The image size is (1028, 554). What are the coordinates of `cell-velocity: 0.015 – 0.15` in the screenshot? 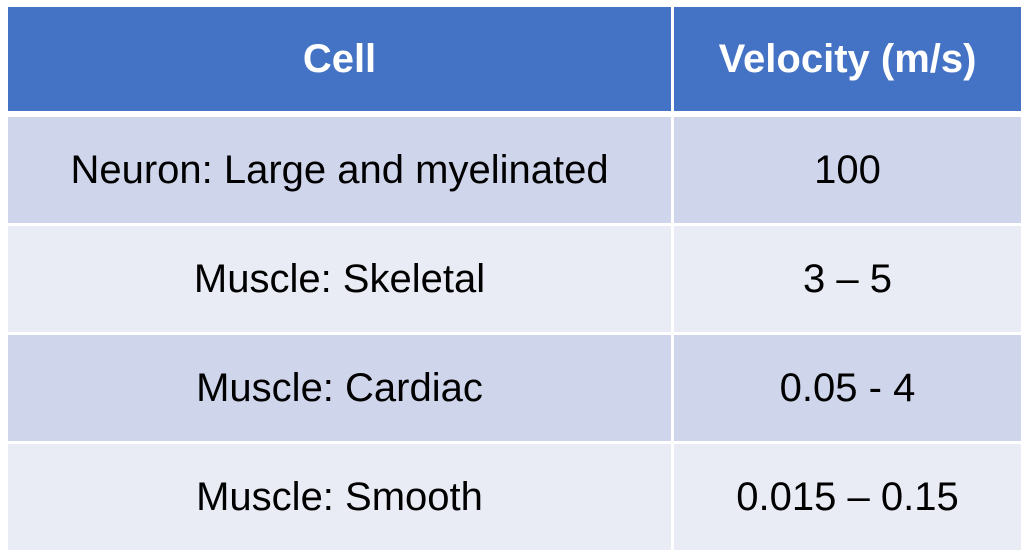 It's located at (847, 497).